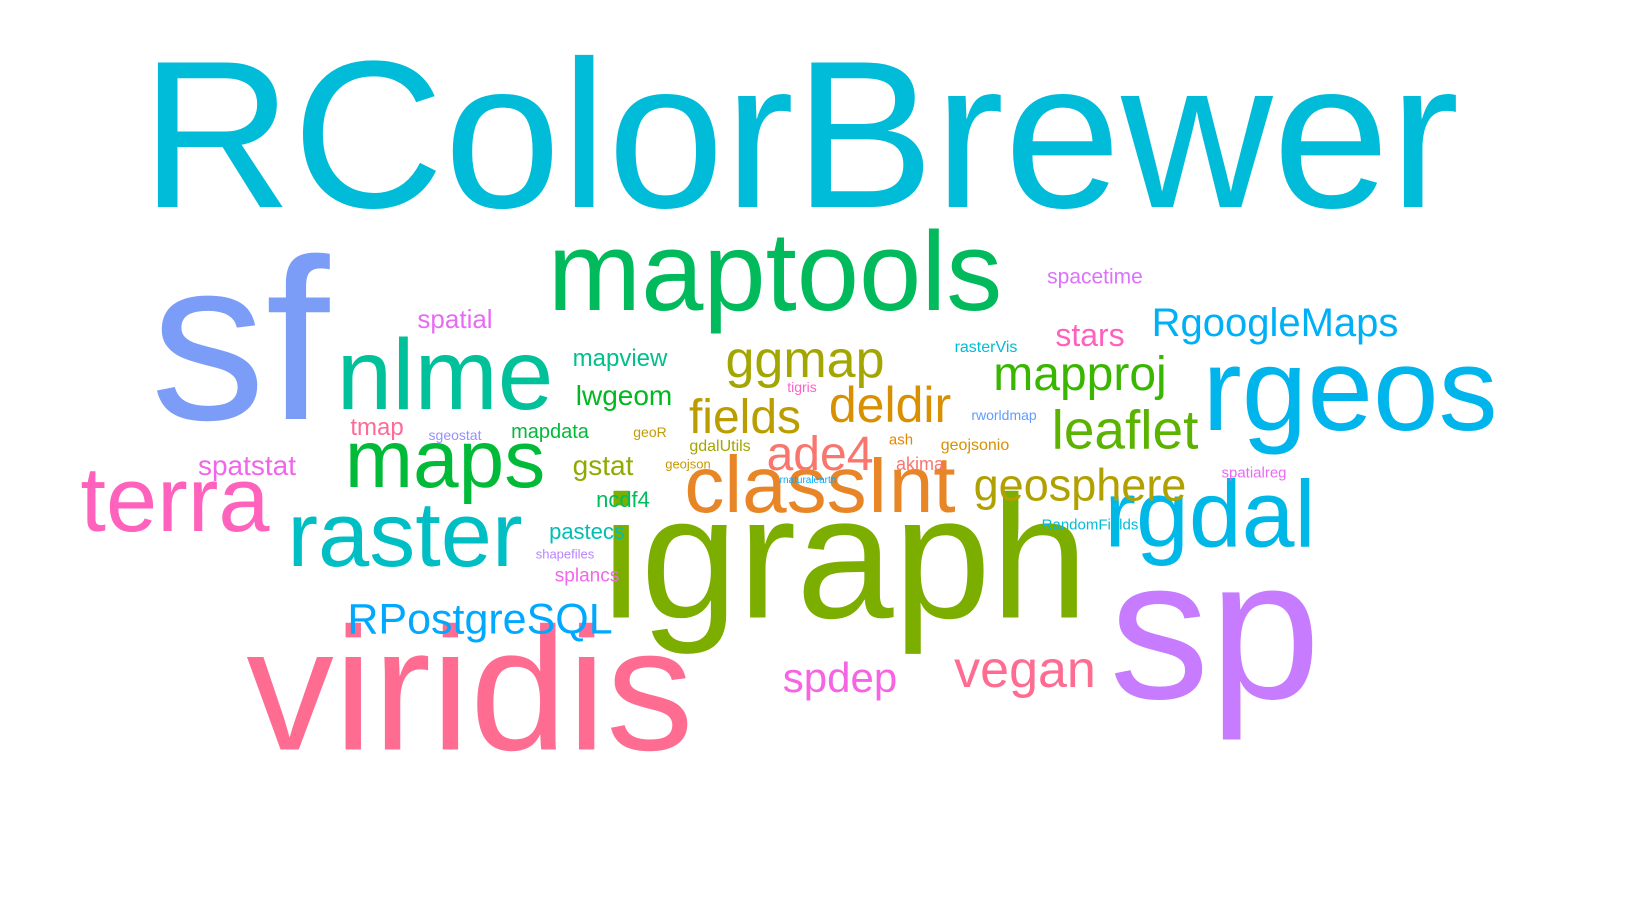  What do you see at coordinates (1025, 670) in the screenshot?
I see `word-vegan: vegan` at bounding box center [1025, 670].